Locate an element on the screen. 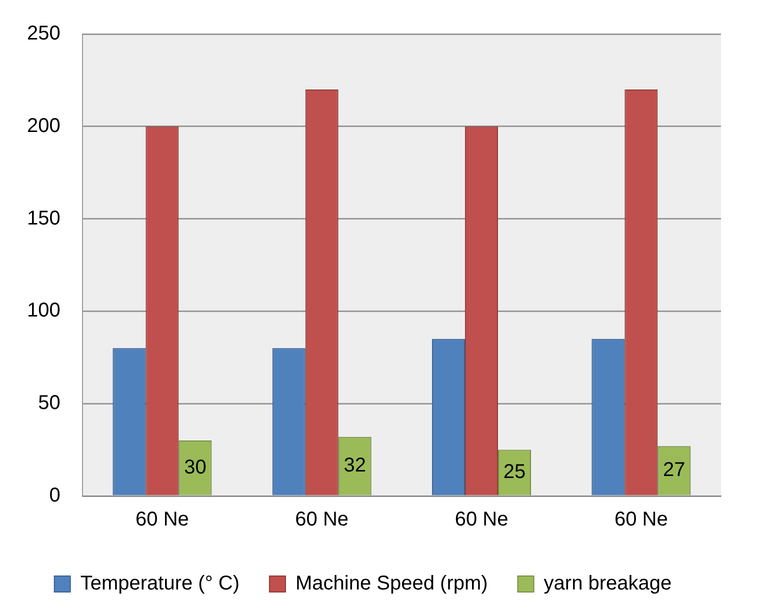 The width and height of the screenshot is (771, 609). y-tick-label: 150 is located at coordinates (43, 218).